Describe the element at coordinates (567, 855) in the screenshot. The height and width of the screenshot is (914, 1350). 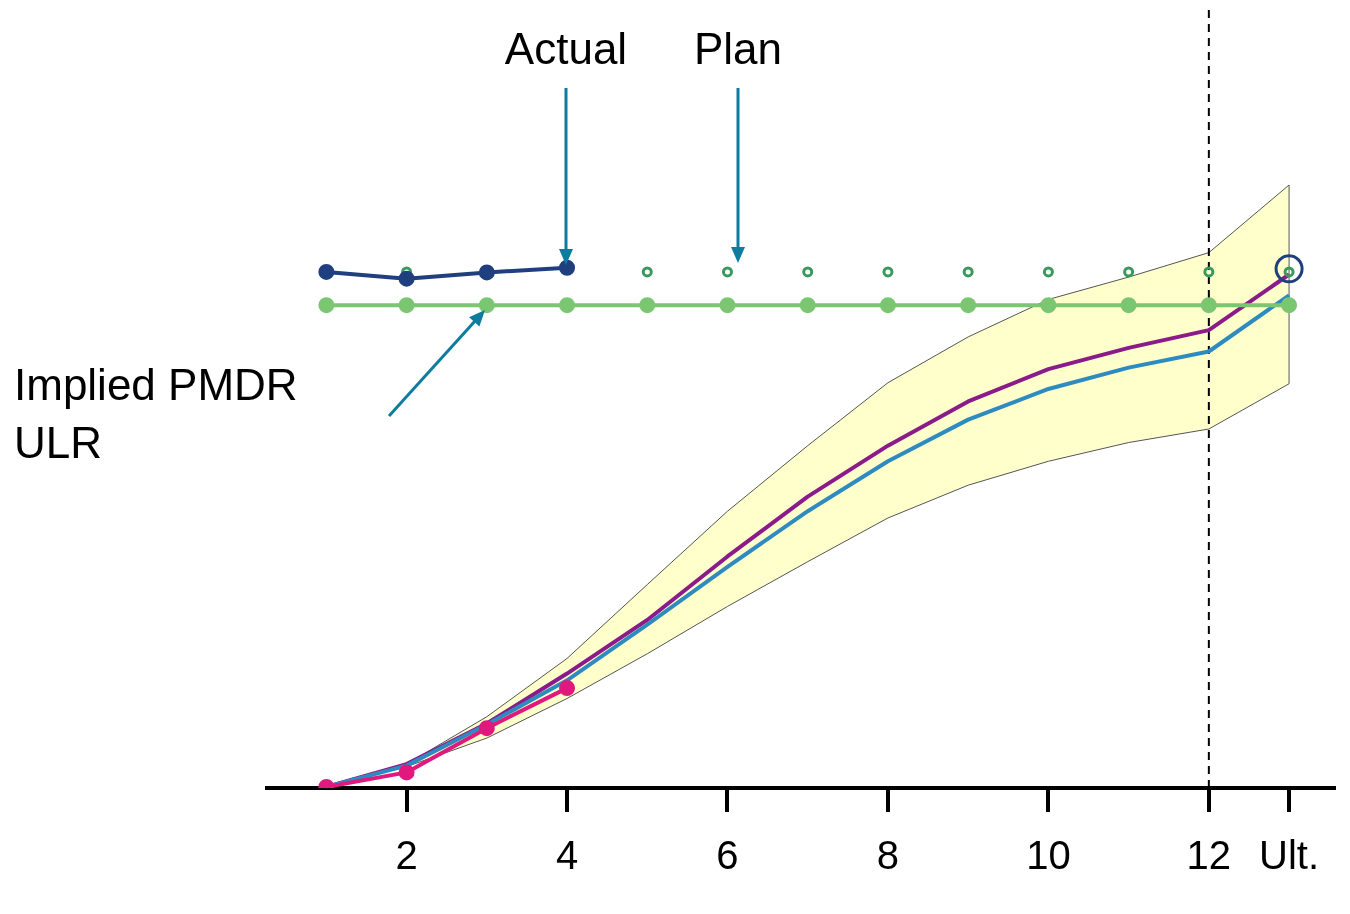
I see `x-tick-label: 4` at that location.